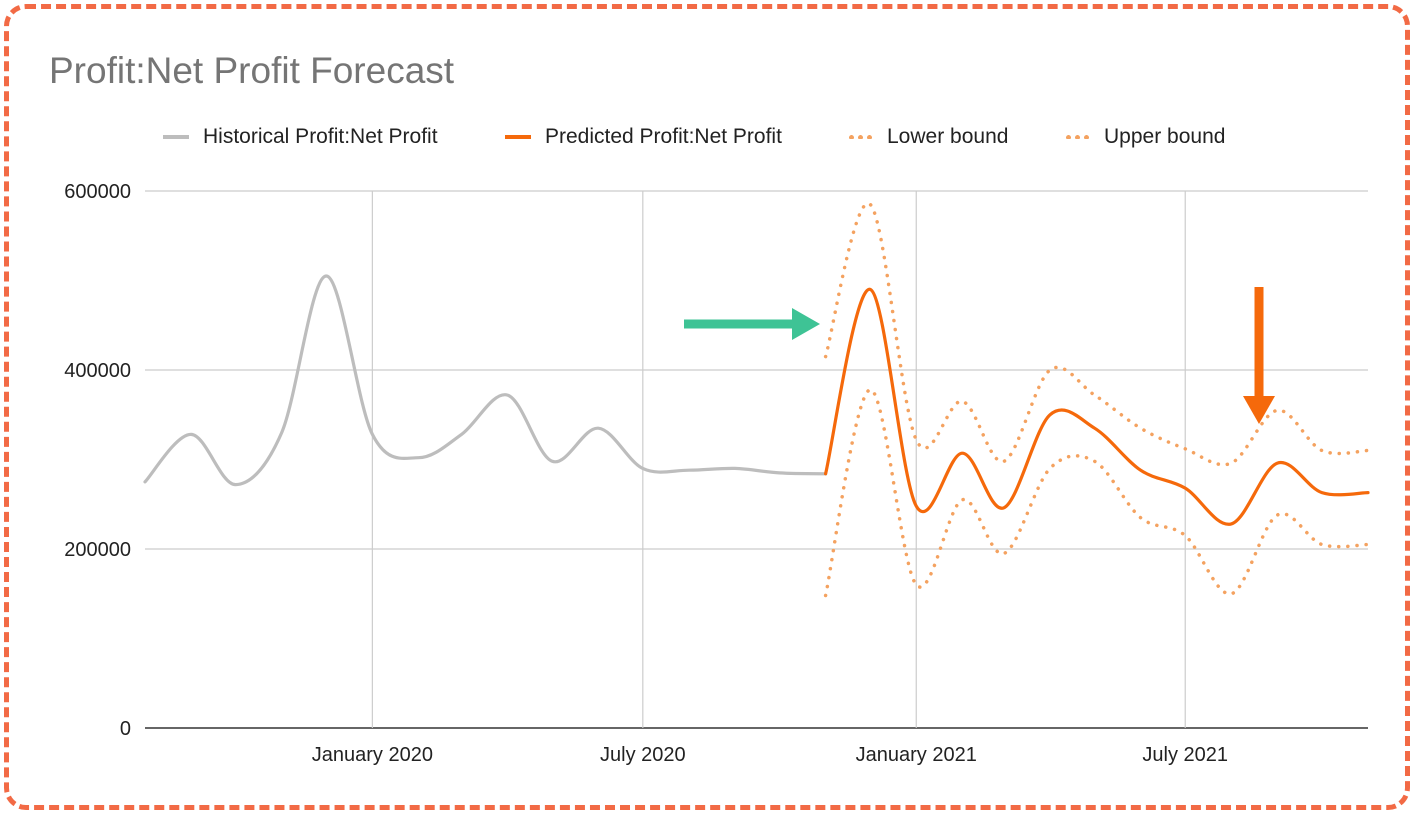 Image resolution: width=1416 pixels, height=816 pixels. I want to click on y-tick-label: 400000, so click(97, 371).